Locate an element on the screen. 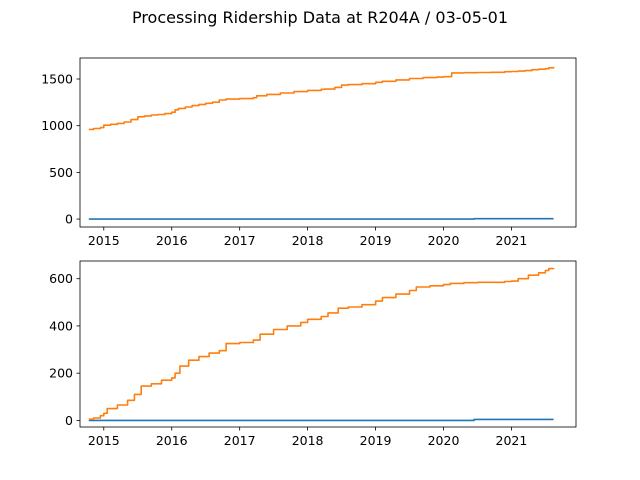  y-tick-label: 200 is located at coordinates (61, 373).